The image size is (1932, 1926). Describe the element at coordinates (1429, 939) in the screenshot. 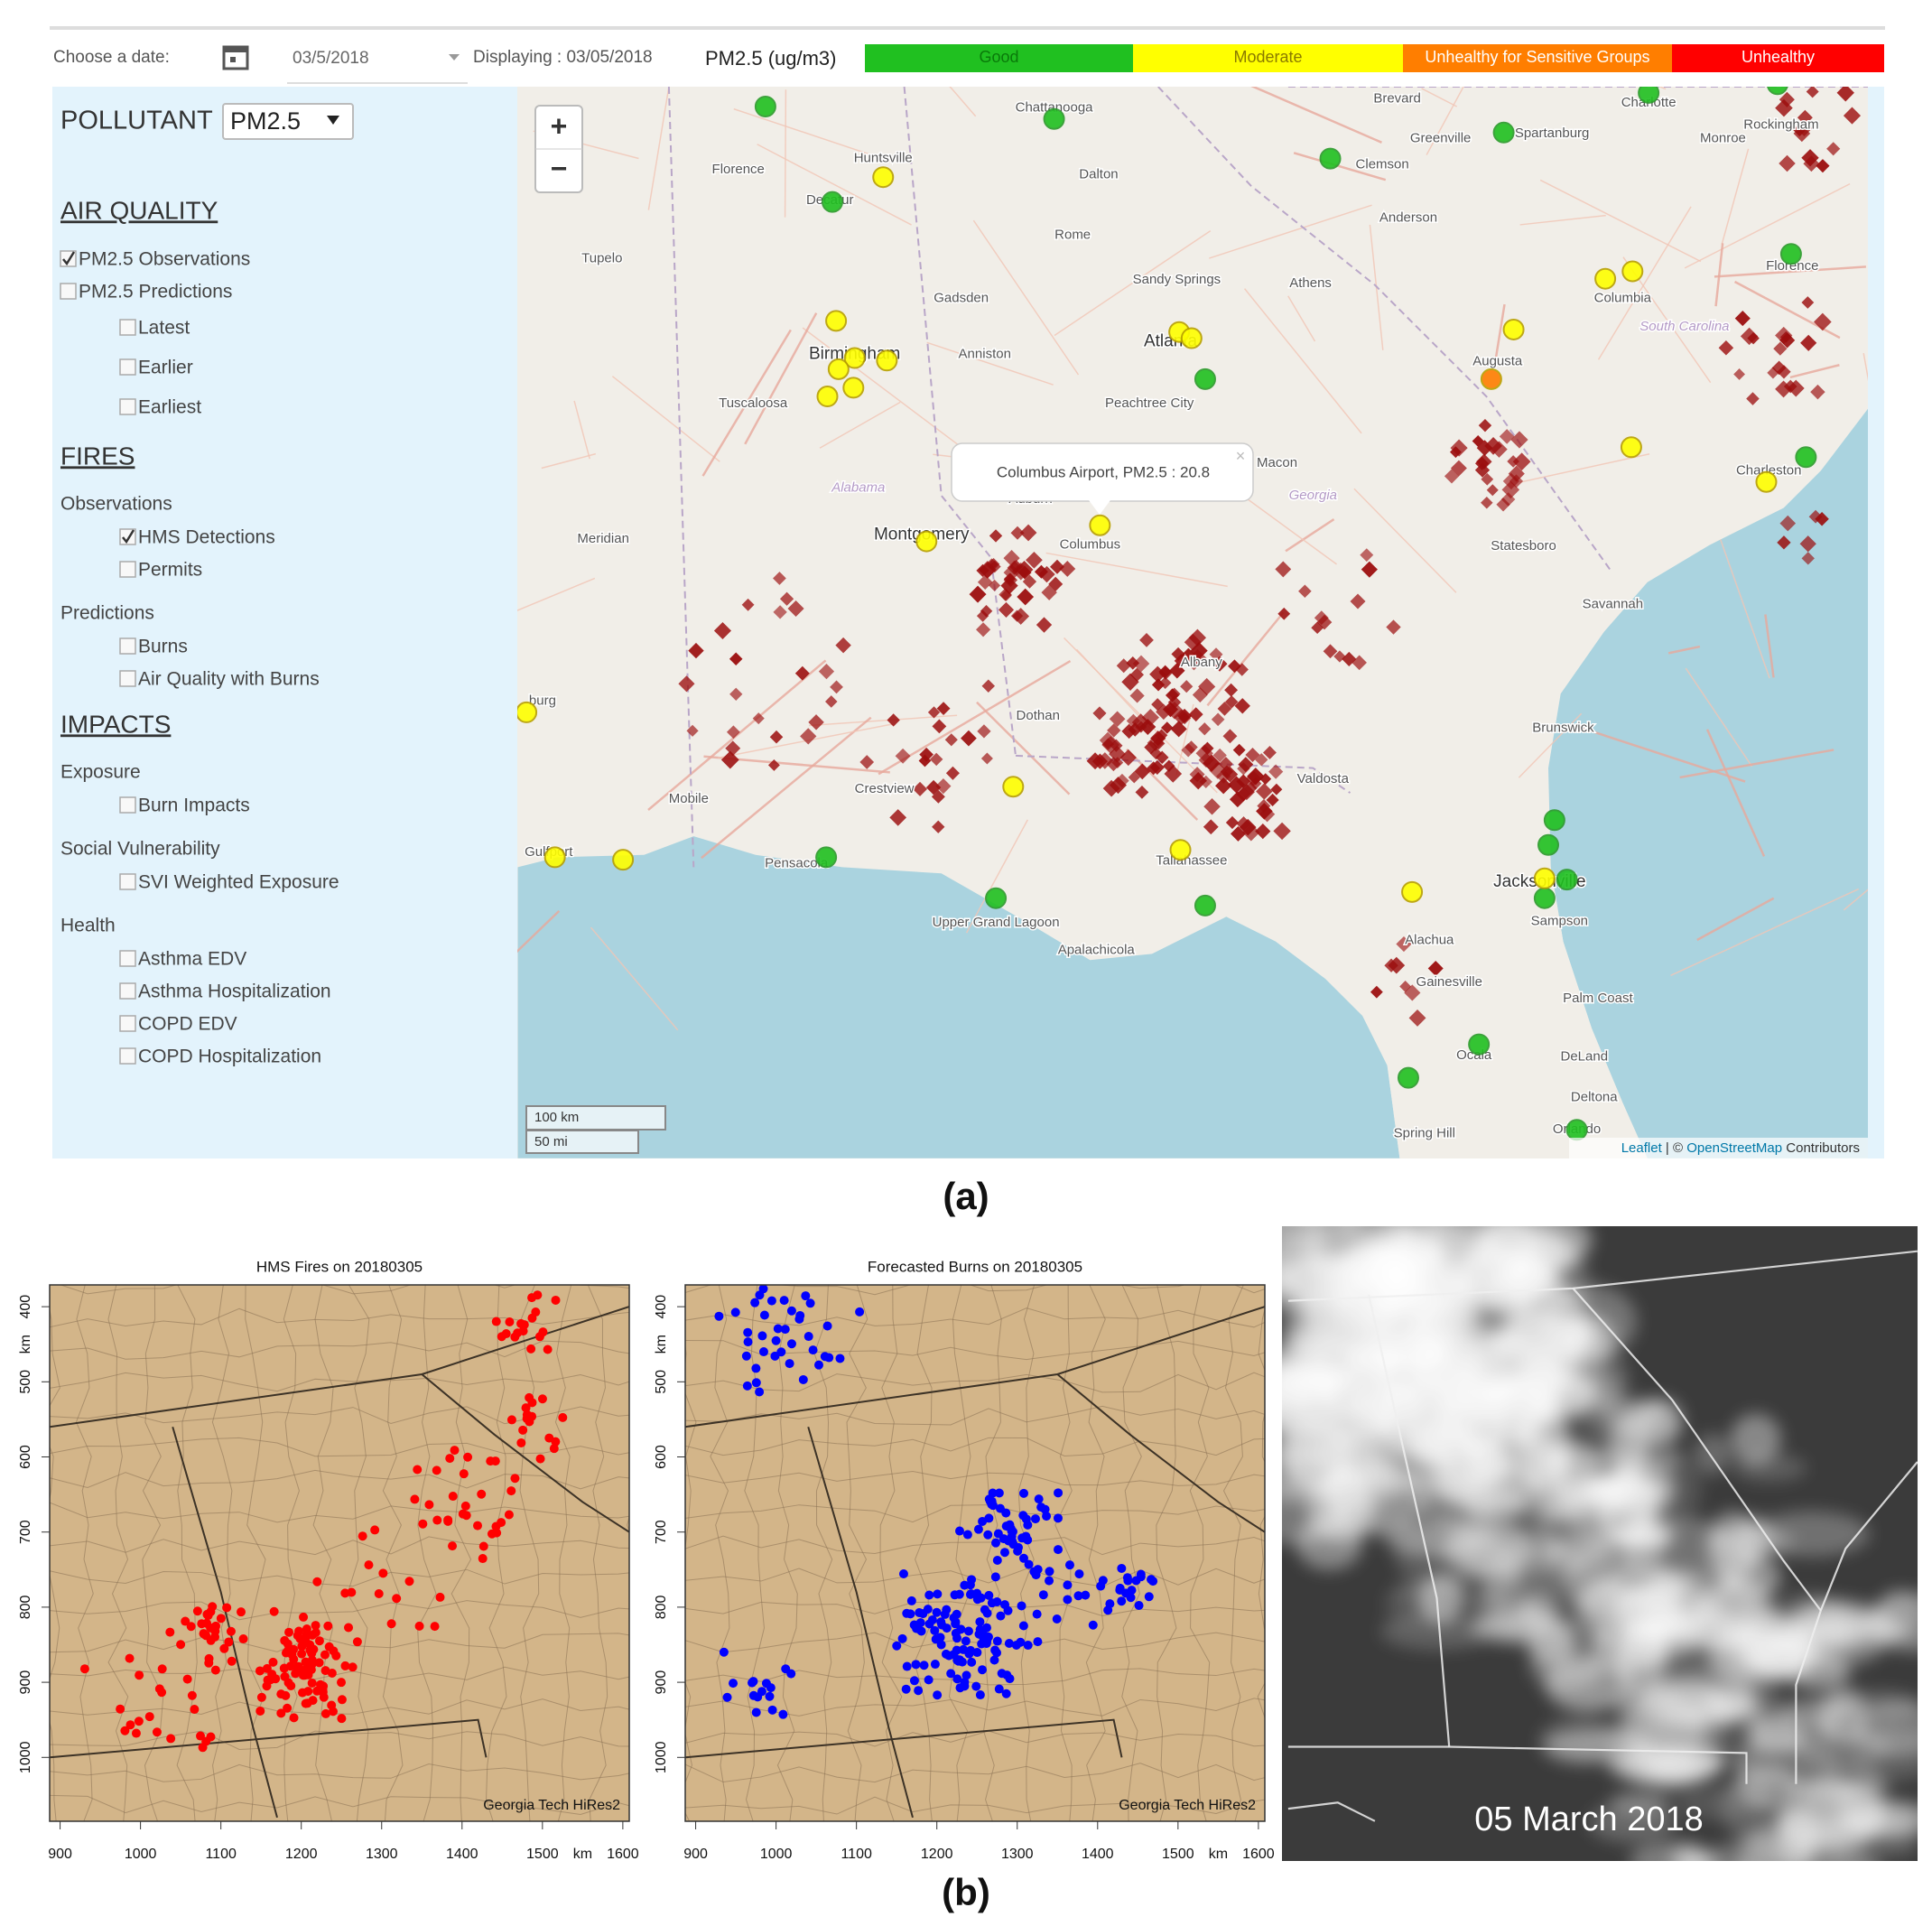

I see `place-label: Alachua` at that location.